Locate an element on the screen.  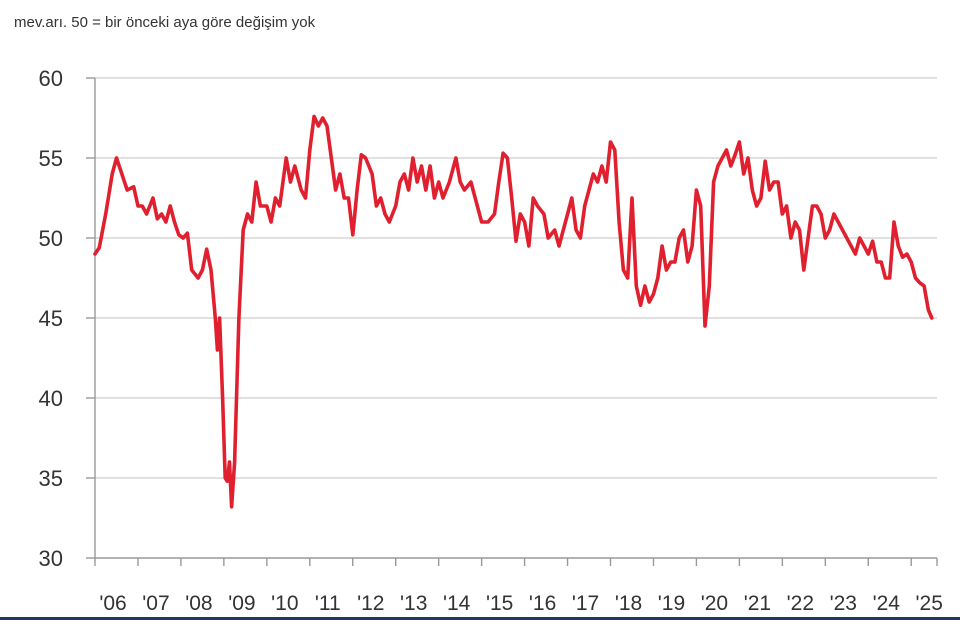
x-tick-label: '16 is located at coordinates (542, 603).